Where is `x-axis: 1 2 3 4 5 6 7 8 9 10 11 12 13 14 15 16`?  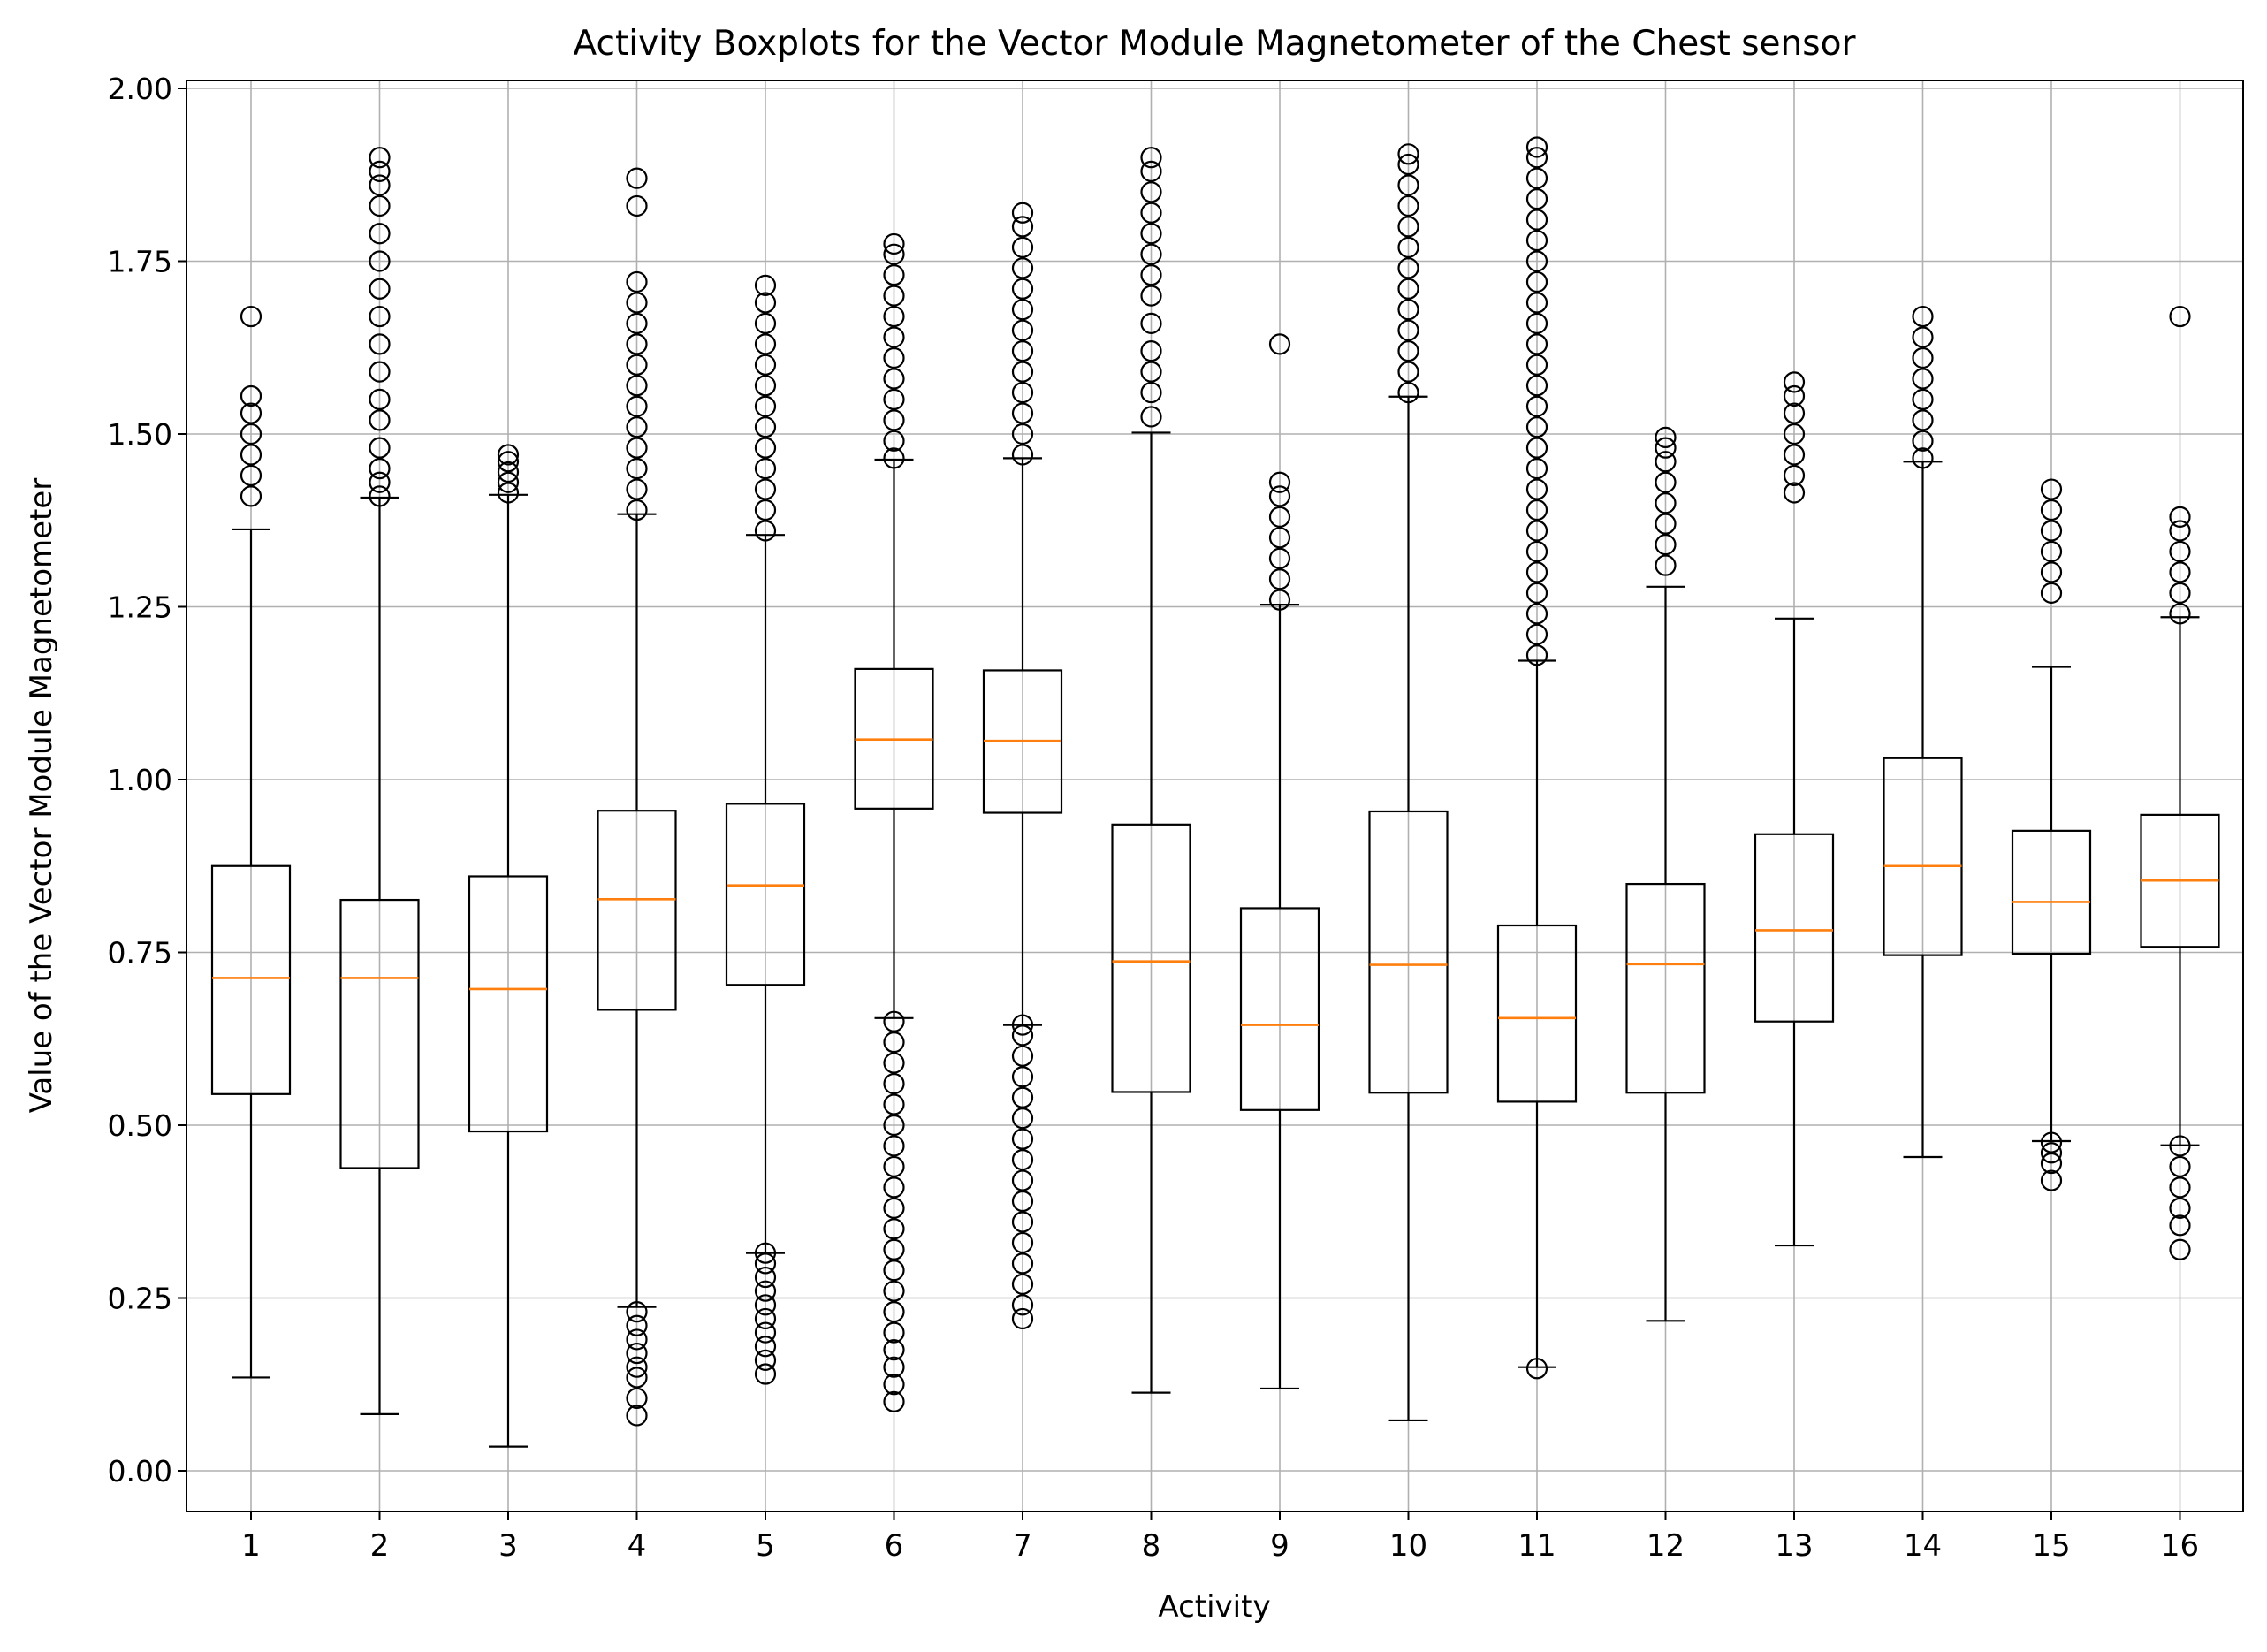 x-axis: 1 2 3 4 5 6 7 8 9 10 11 12 13 14 15 16 is located at coordinates (1220, 1538).